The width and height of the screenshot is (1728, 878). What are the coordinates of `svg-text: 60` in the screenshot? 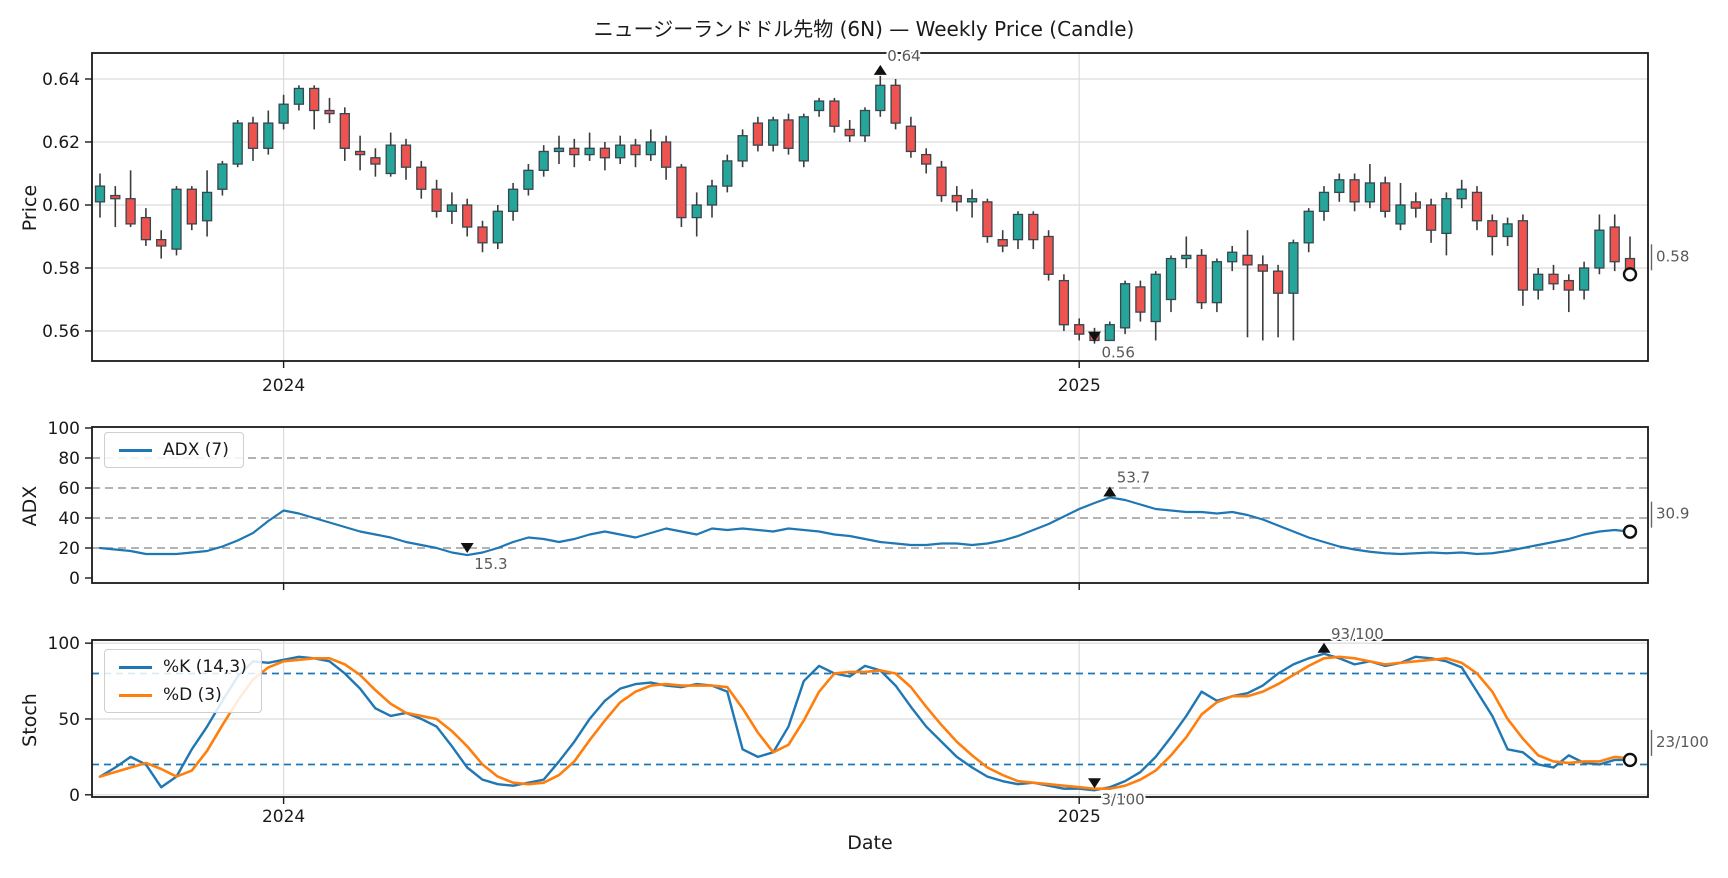 It's located at (69, 489).